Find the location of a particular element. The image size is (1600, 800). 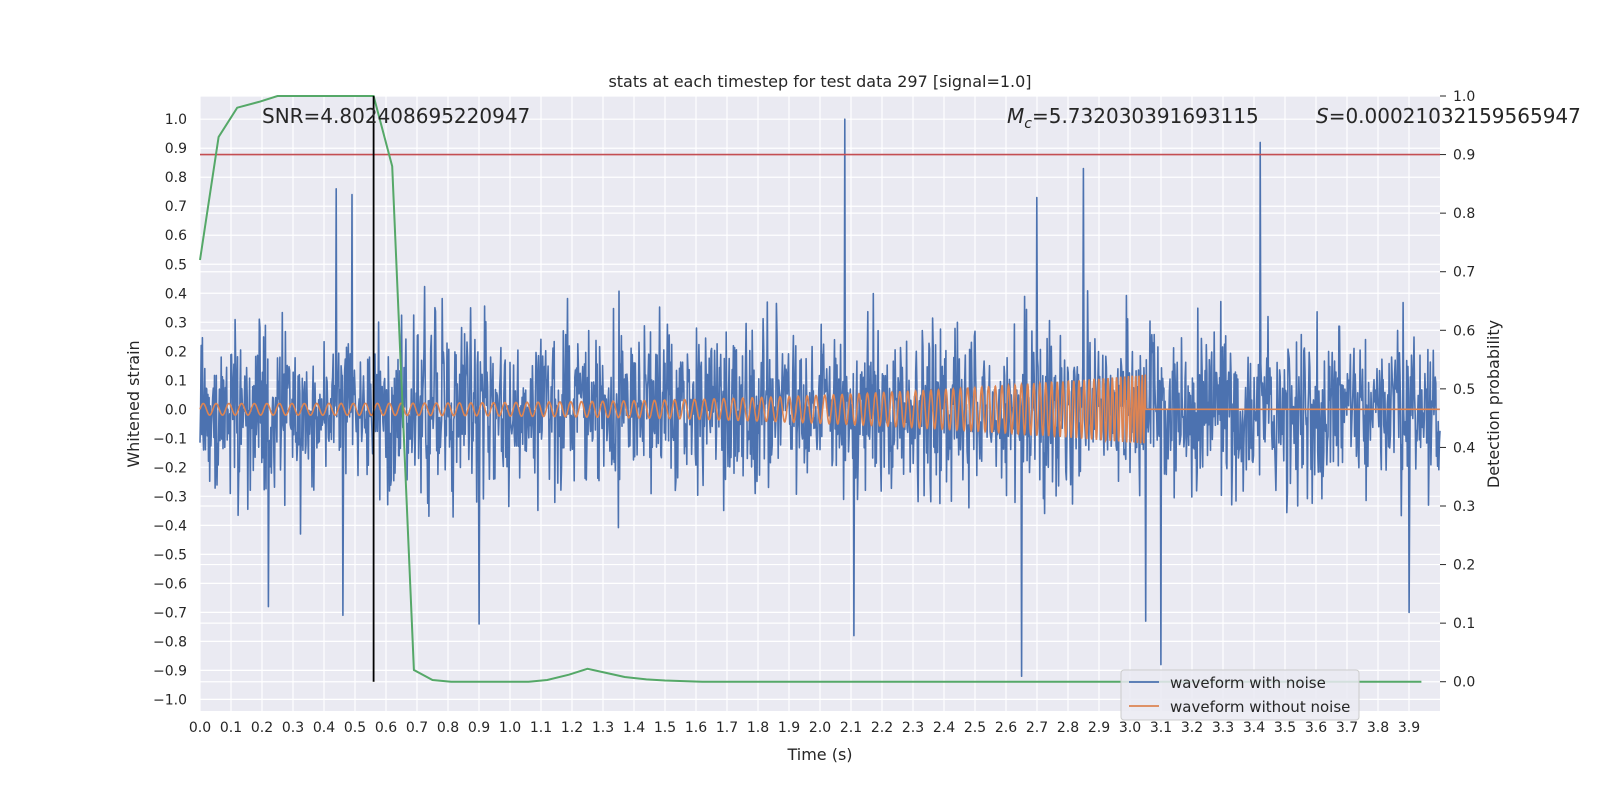

legend-label-clean: waveform without noise is located at coordinates (1260, 707).